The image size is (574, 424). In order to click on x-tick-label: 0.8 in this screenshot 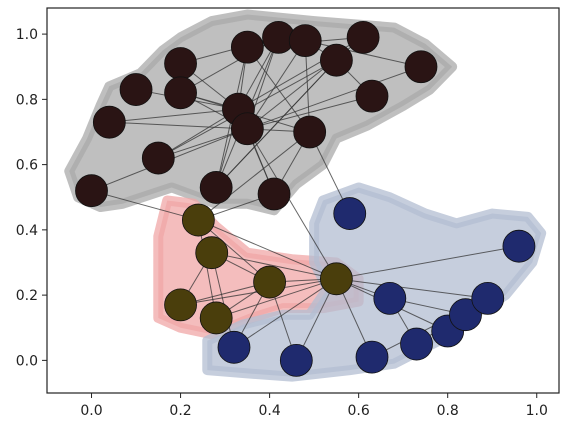, I will do `click(448, 411)`.